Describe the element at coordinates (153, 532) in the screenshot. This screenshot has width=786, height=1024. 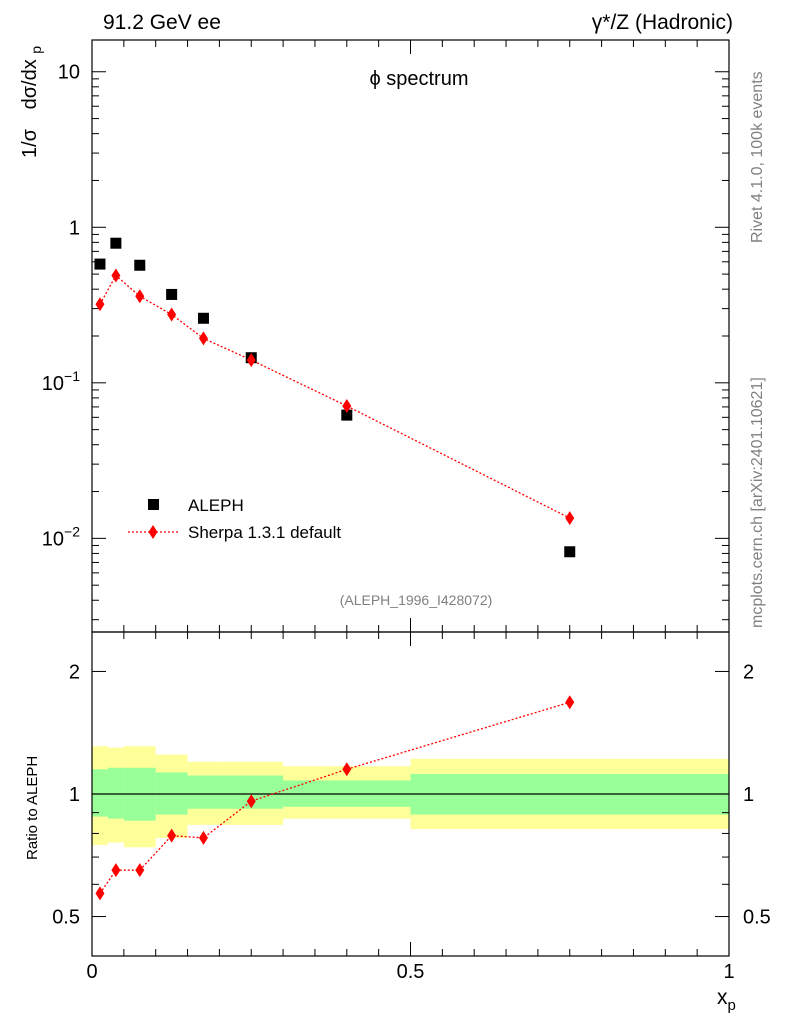
I see `legend-mc-marker` at that location.